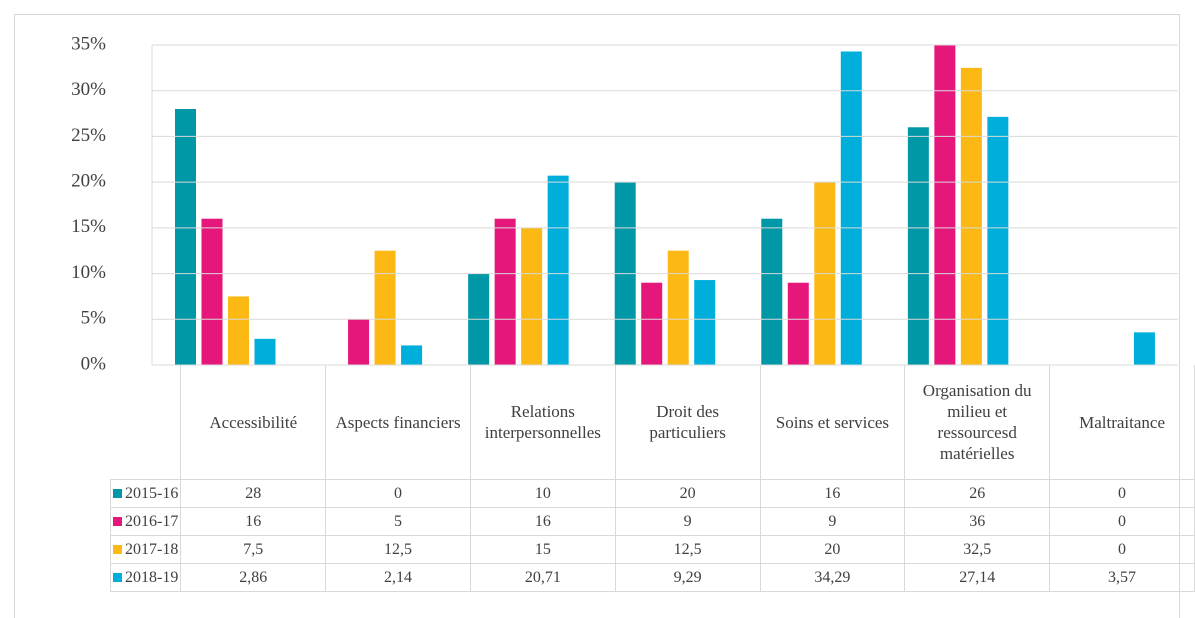 The image size is (1195, 618). What do you see at coordinates (94, 318) in the screenshot?
I see `y-tick-label: 5%` at bounding box center [94, 318].